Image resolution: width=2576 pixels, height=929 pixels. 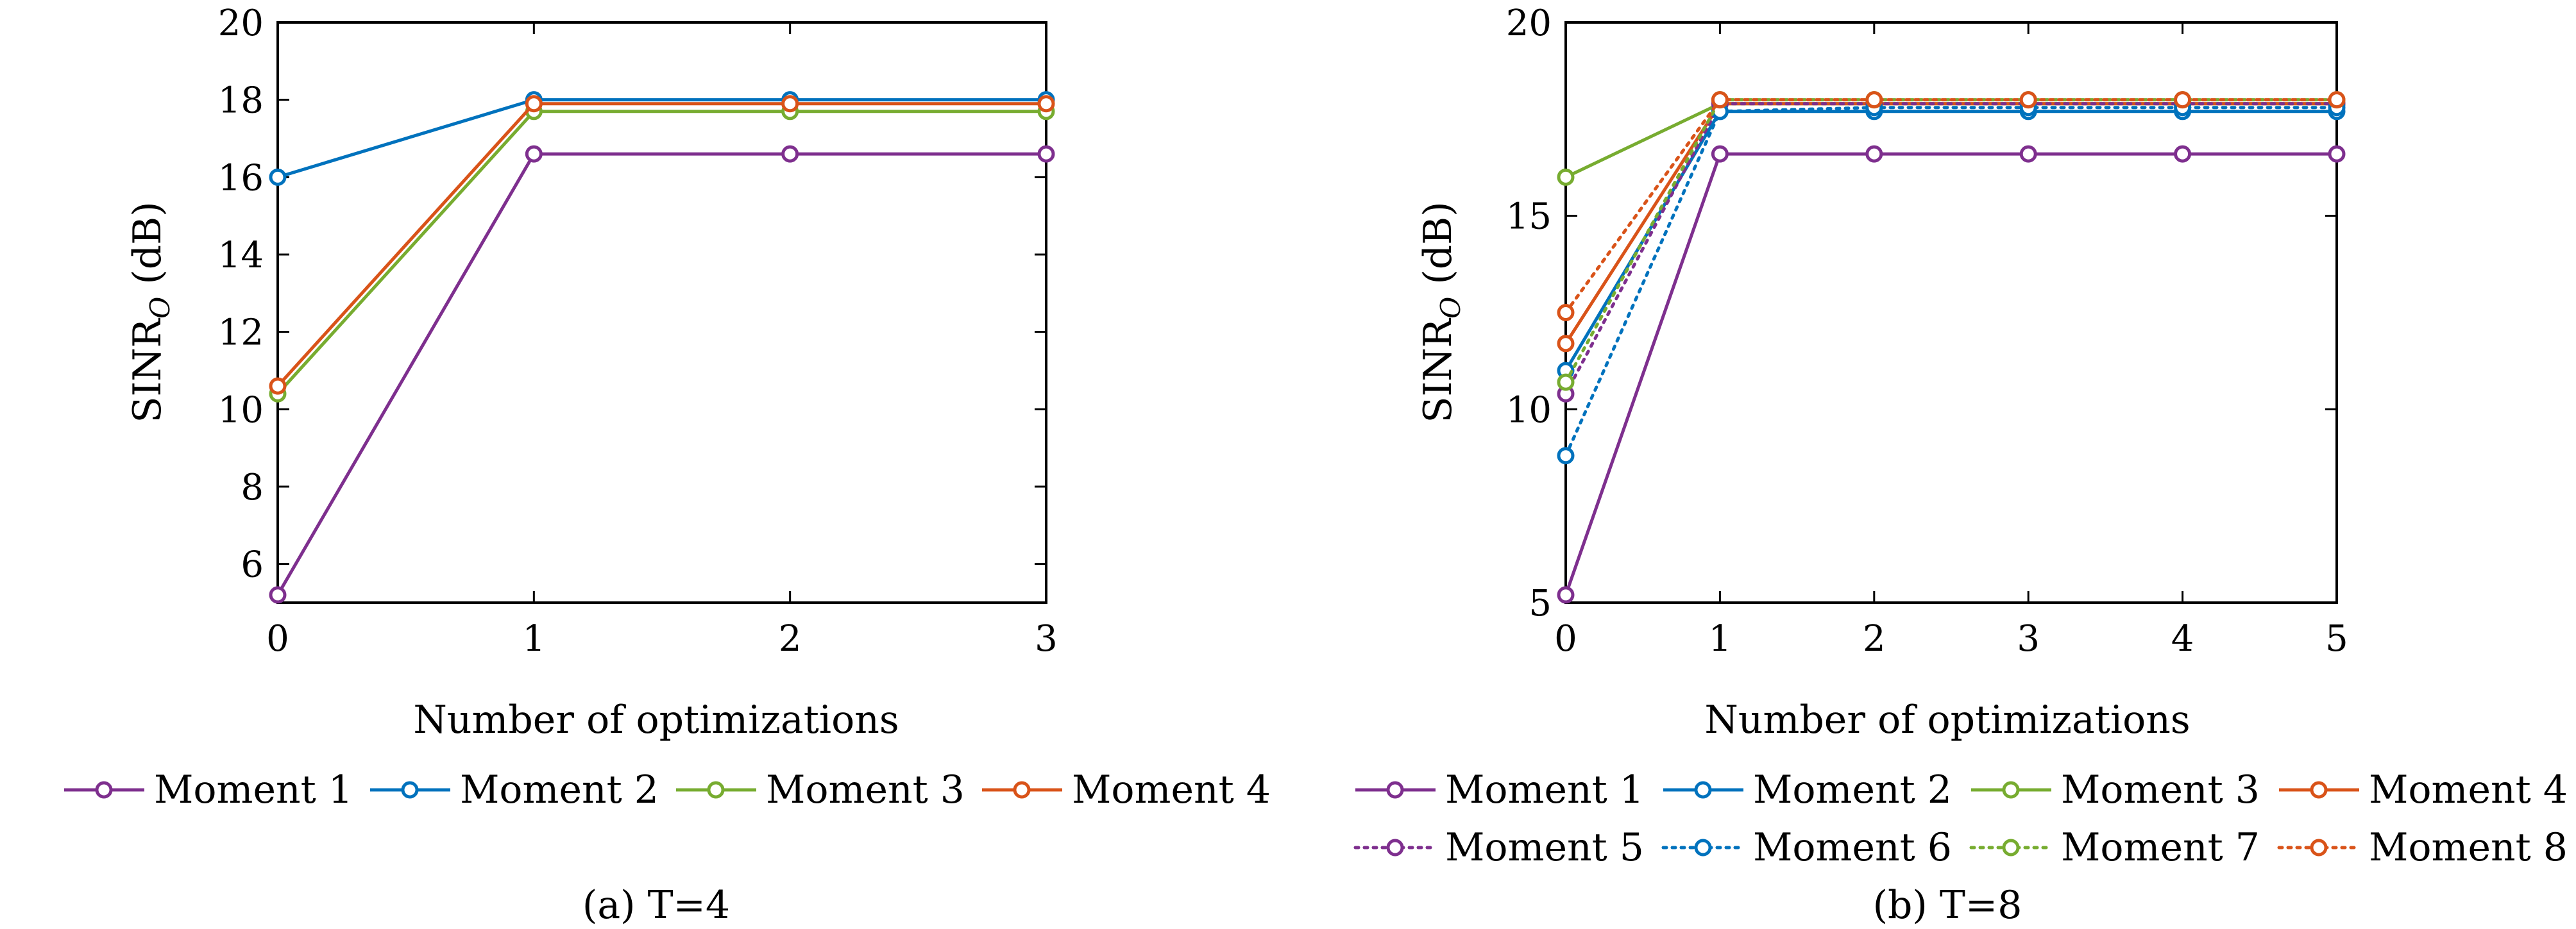 What do you see at coordinates (656, 720) in the screenshot?
I see `chart-a-xlabel: Number of optimizations` at bounding box center [656, 720].